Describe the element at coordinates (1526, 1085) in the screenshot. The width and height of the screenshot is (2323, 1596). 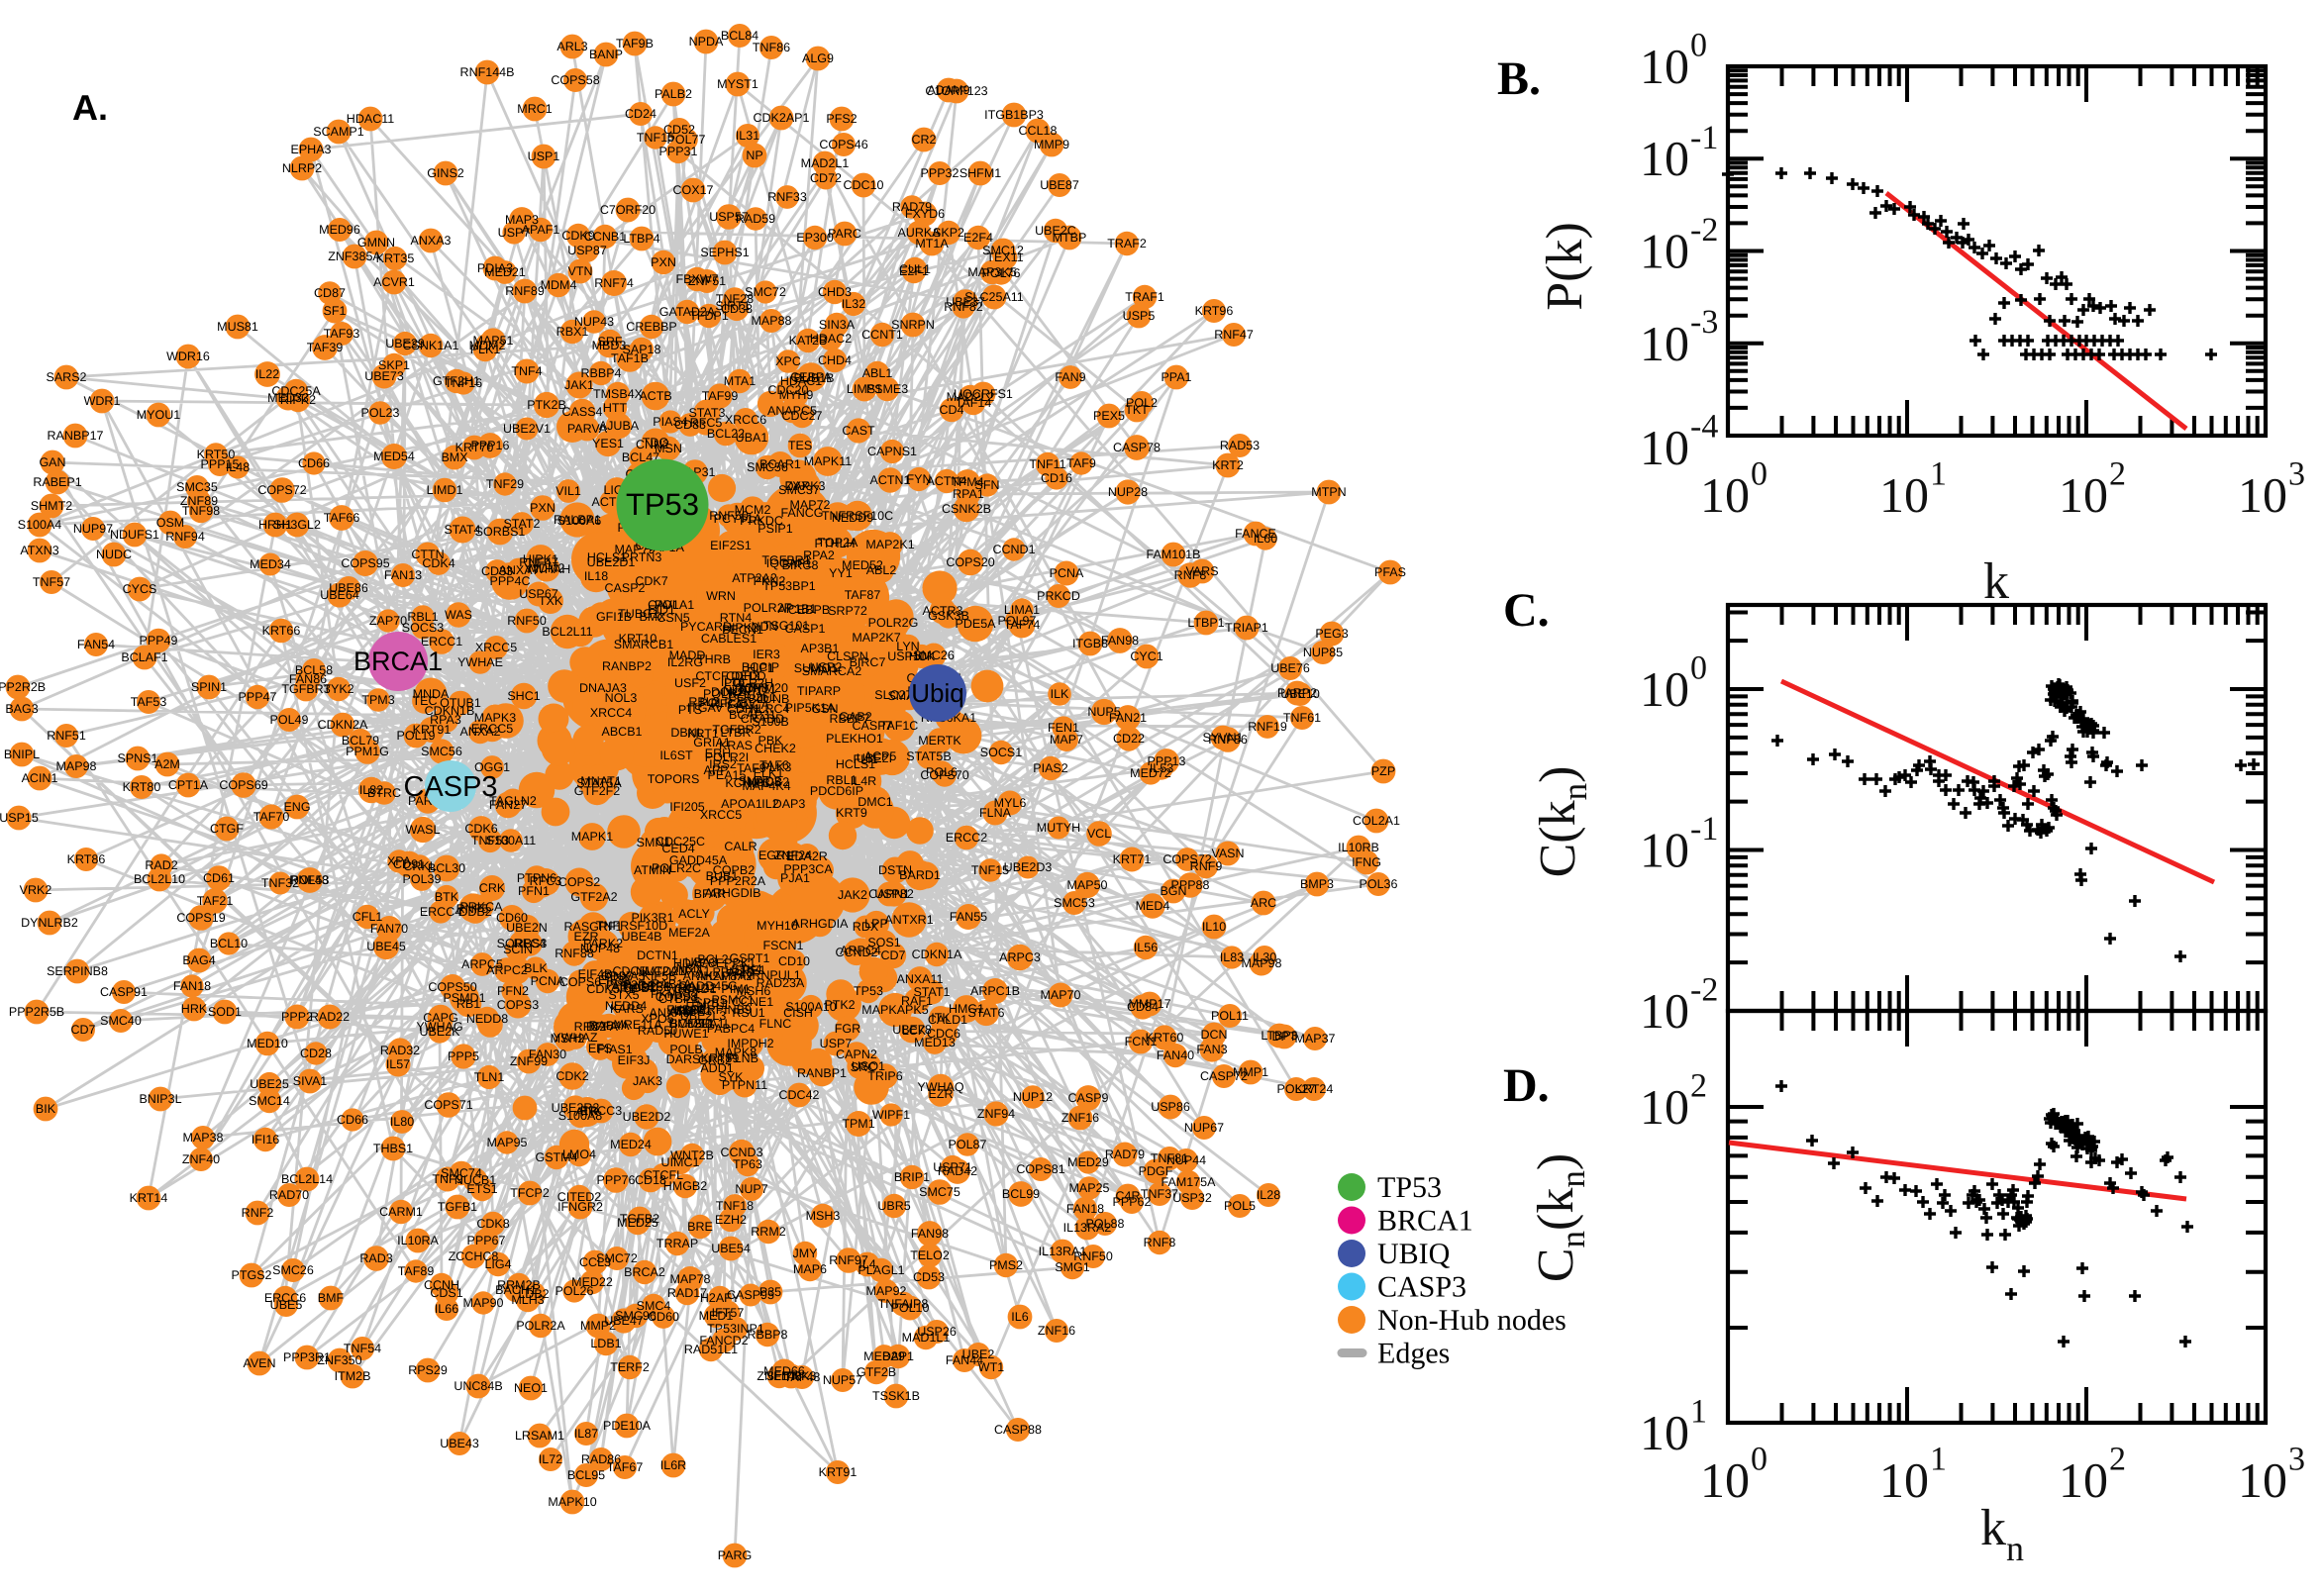
I see `svg-text: D.` at that location.